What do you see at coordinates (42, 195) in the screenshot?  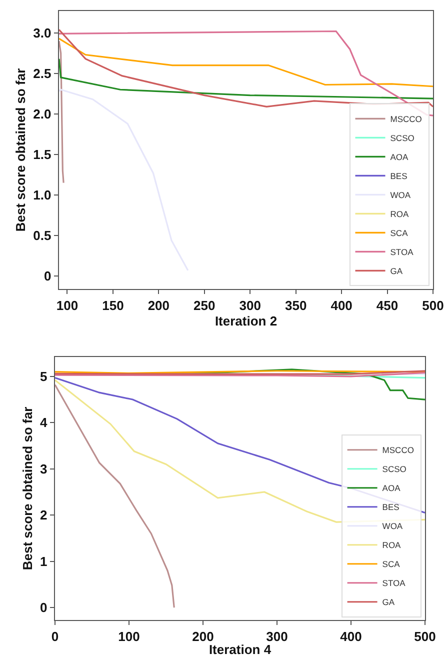 I see `y-tick-label: 1.0` at bounding box center [42, 195].